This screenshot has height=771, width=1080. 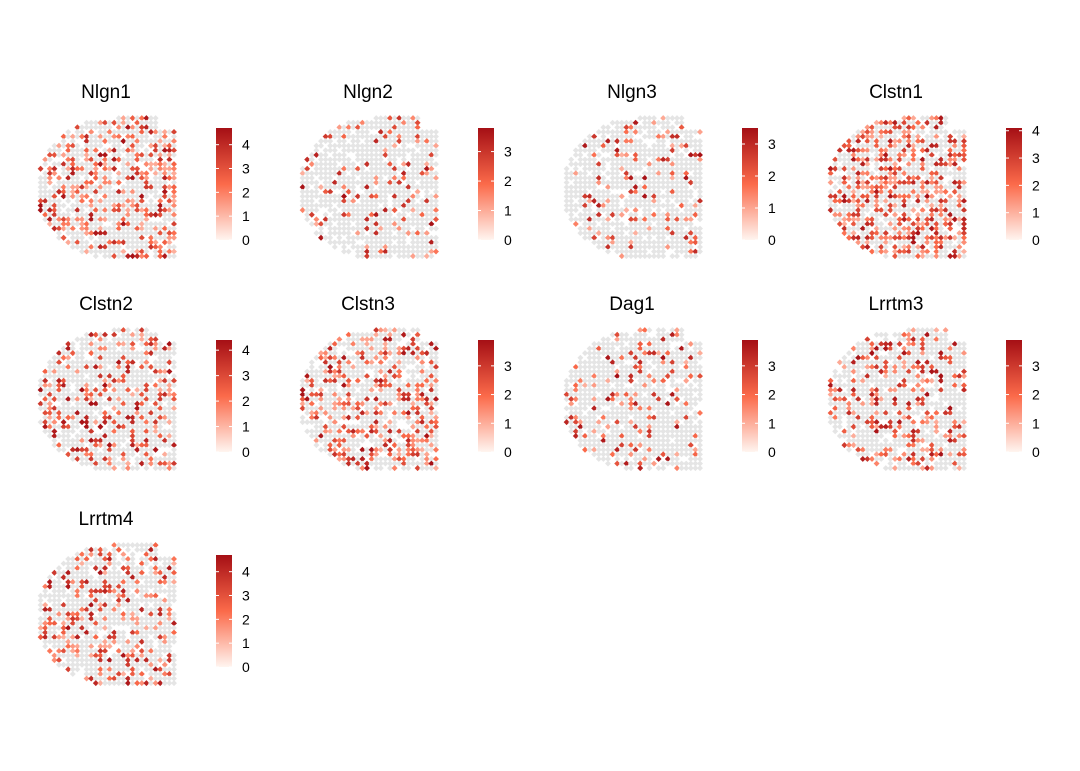 What do you see at coordinates (508, 240) in the screenshot?
I see `legend-tick-label: 0` at bounding box center [508, 240].